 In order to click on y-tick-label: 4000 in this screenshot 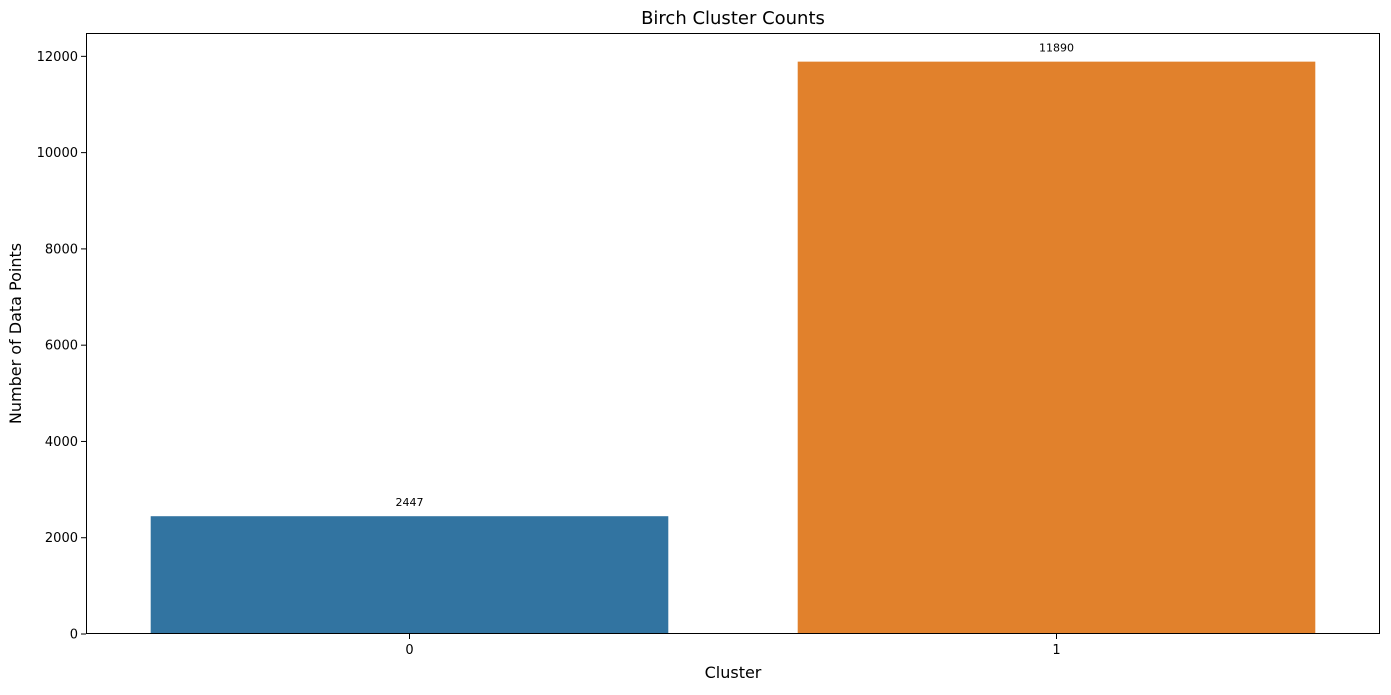, I will do `click(61, 442)`.